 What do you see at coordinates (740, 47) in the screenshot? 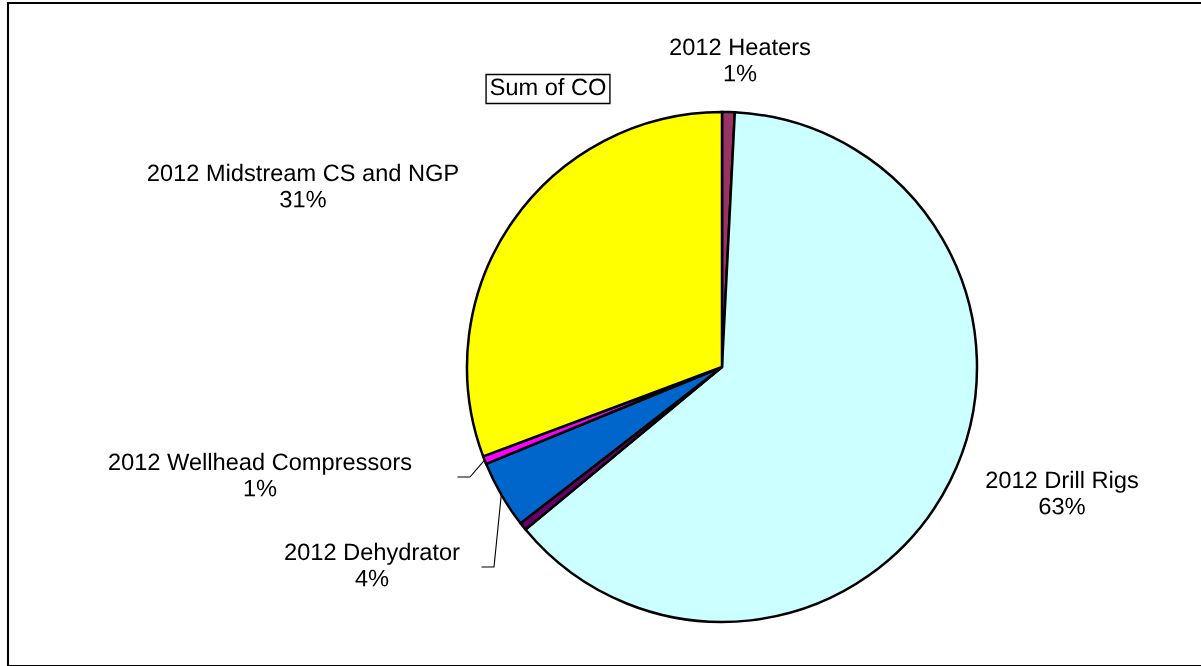
I see `slice-label: 2012 Heaters` at bounding box center [740, 47].